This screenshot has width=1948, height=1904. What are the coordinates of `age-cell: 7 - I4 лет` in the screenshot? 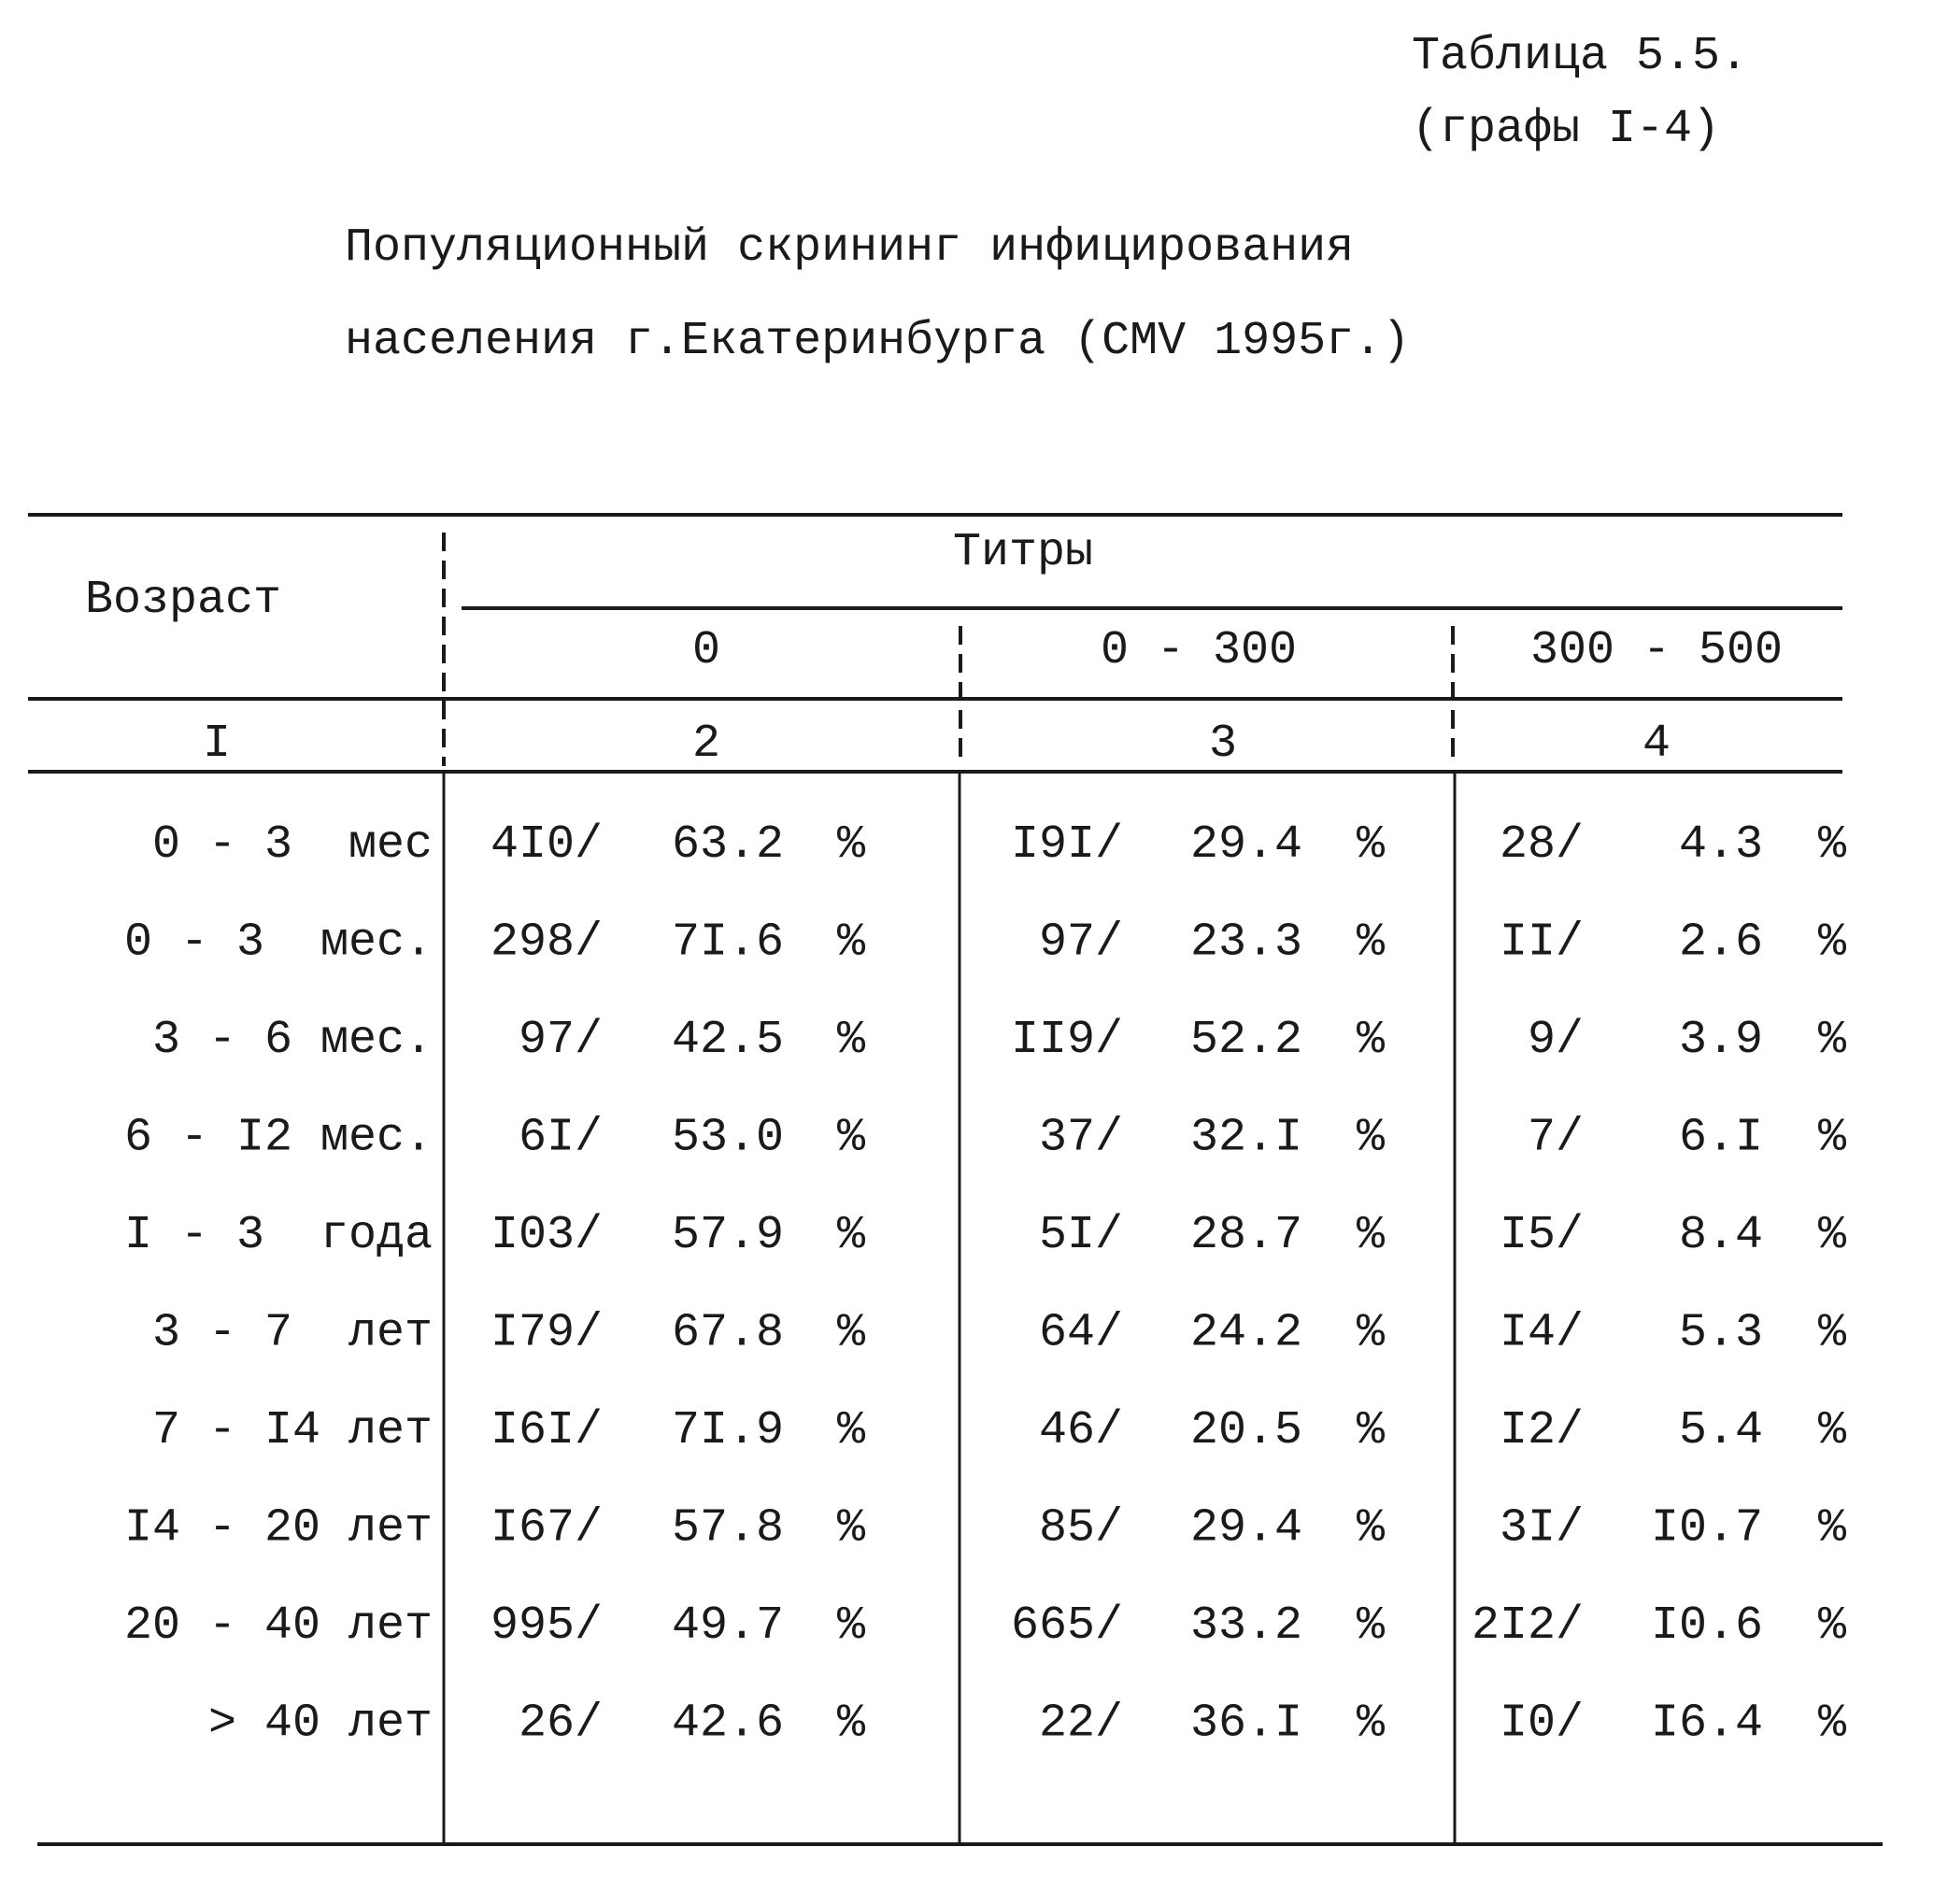 It's located at (293, 1430).